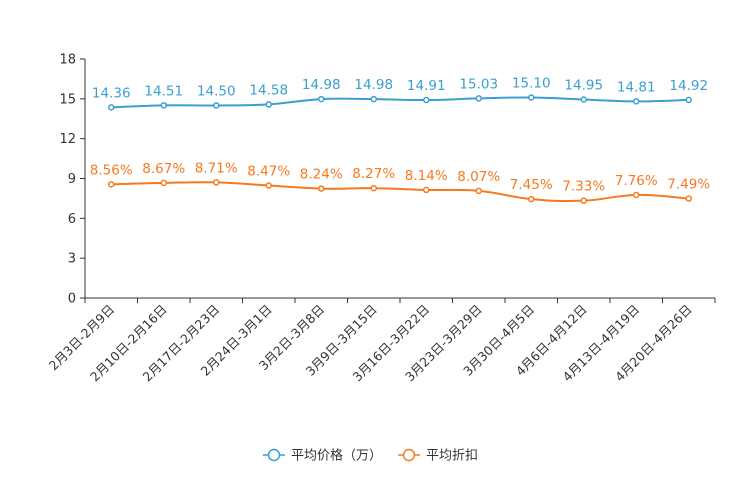 The width and height of the screenshot is (744, 496). Describe the element at coordinates (583, 187) in the screenshot. I see `data-label: 7.33%` at that location.